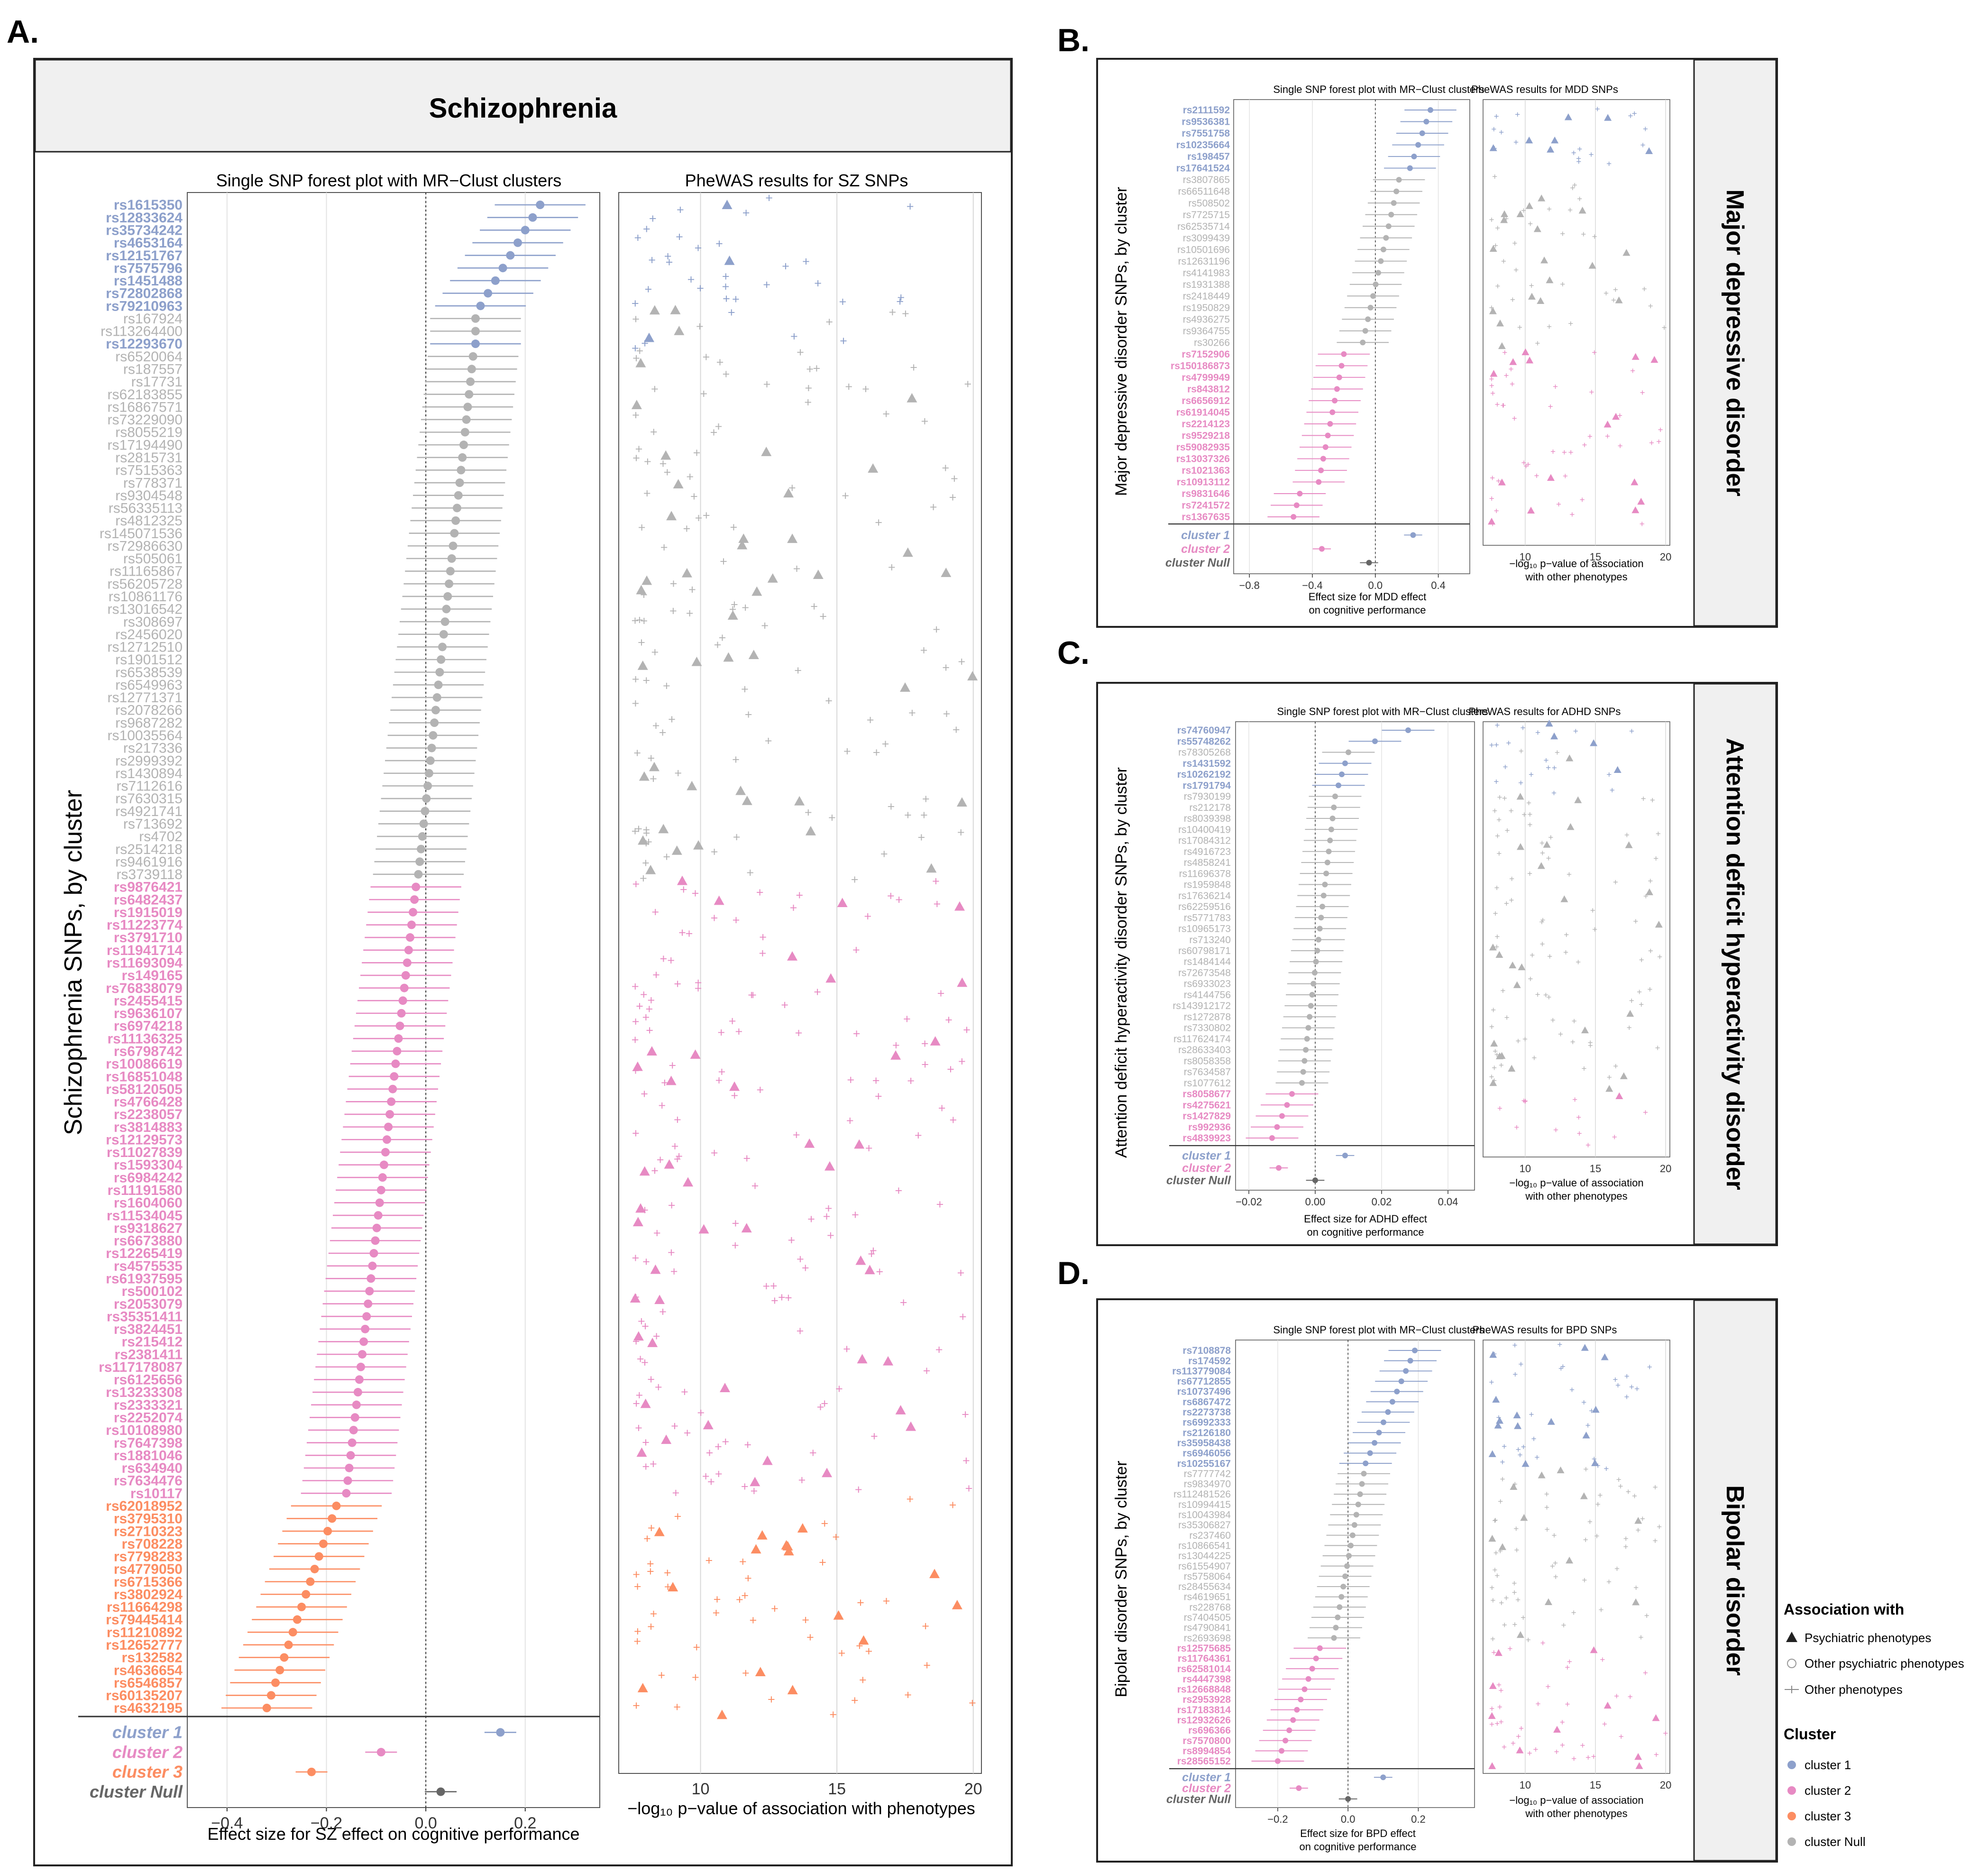 The image size is (1988, 1873). What do you see at coordinates (153, 559) in the screenshot?
I see `snp-label: rs505061` at bounding box center [153, 559].